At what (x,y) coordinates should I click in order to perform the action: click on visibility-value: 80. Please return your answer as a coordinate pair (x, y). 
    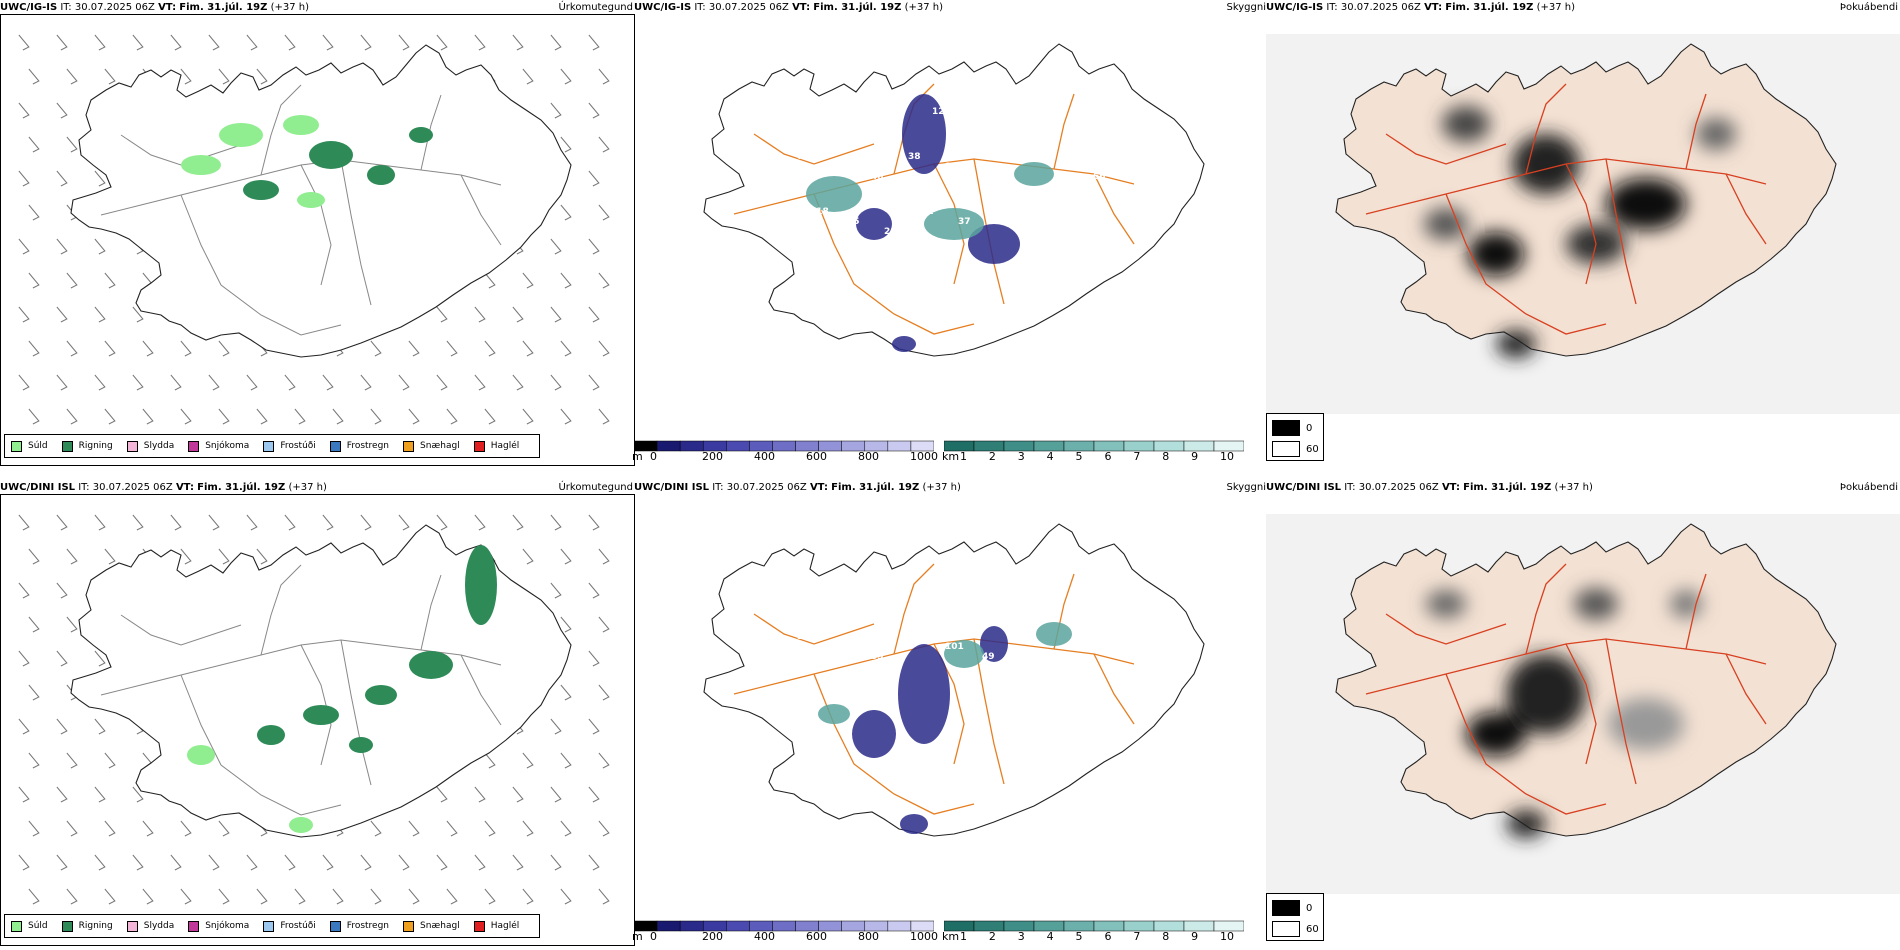
    Looking at the image, I should click on (840, 167).